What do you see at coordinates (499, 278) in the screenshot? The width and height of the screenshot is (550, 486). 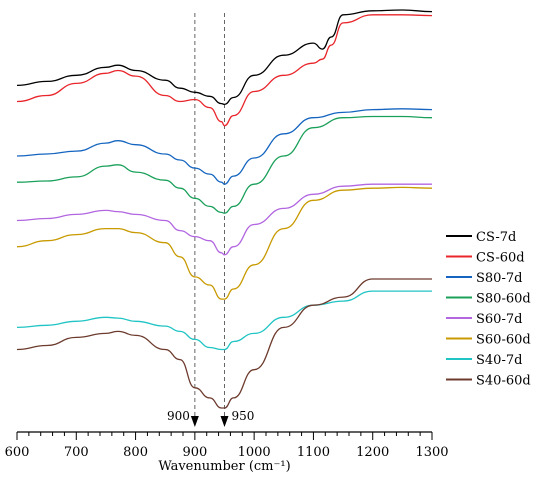 I see `legend-label-s80-7d: S80-7d` at bounding box center [499, 278].